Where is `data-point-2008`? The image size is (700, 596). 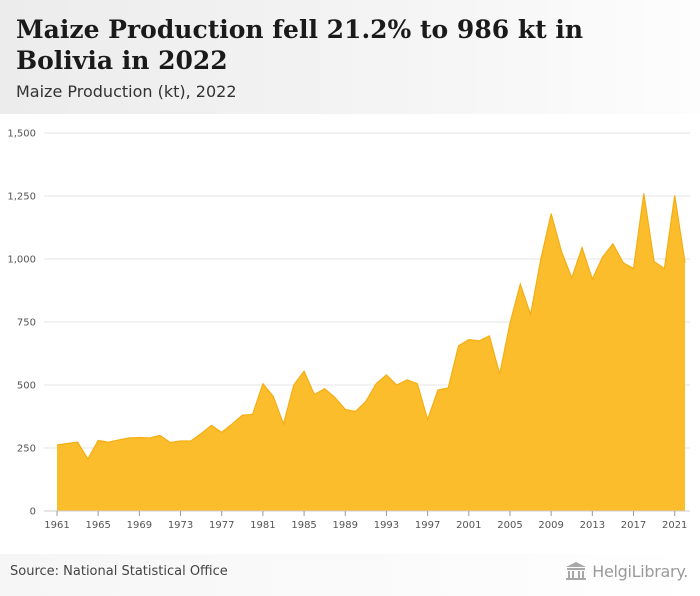 data-point-2008 is located at coordinates (541, 259).